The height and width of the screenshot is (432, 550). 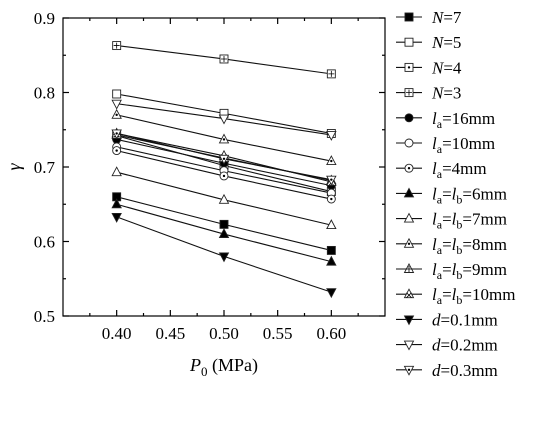 What do you see at coordinates (446, 93) in the screenshot?
I see `legend-label: N=3` at bounding box center [446, 93].